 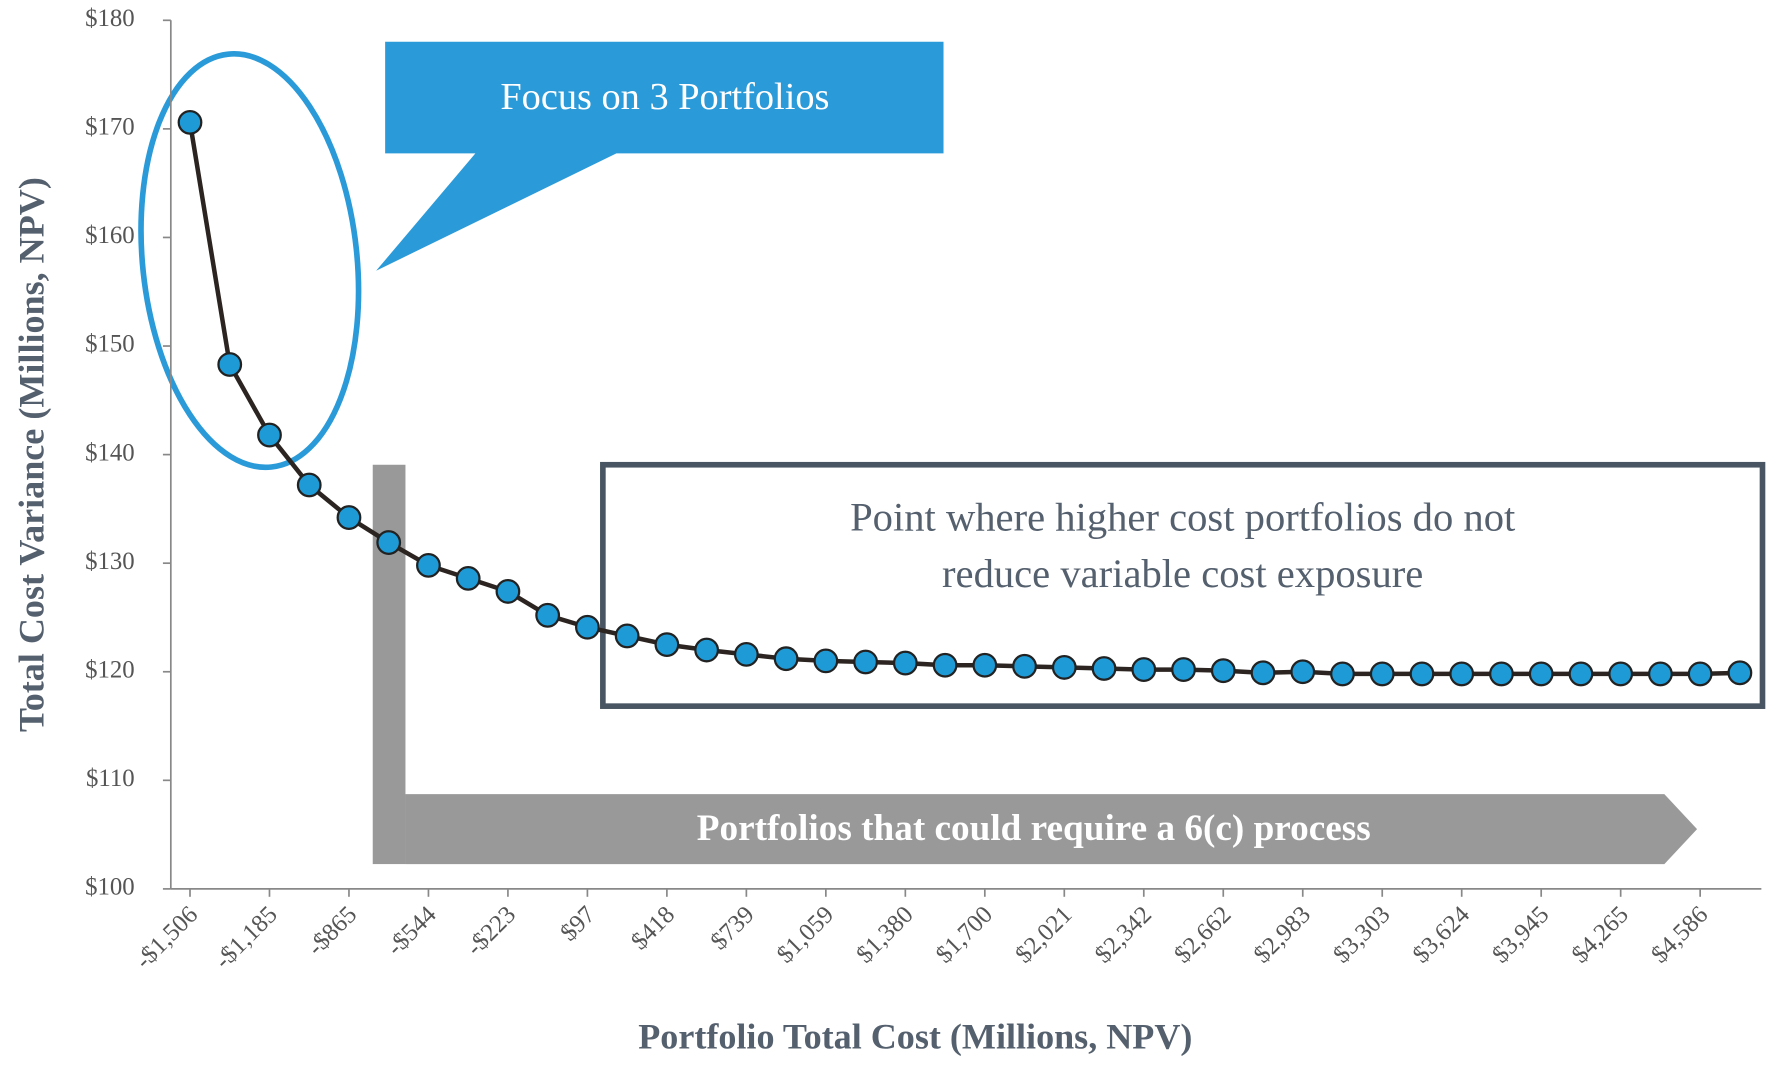 I want to click on x-tick-label: -$1,506, so click(x=166, y=937).